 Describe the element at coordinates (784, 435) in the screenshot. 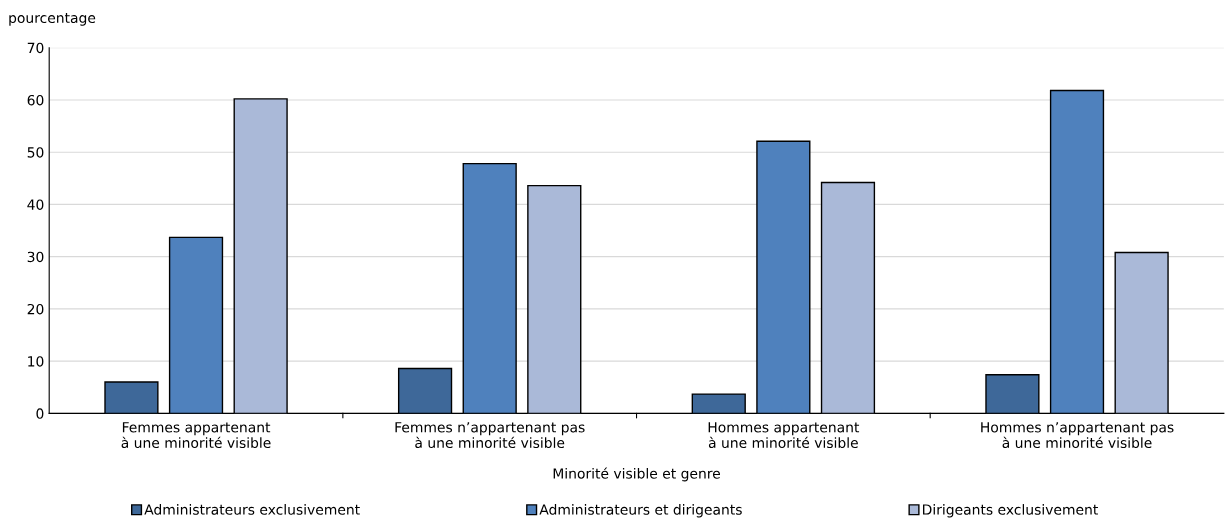

I see `x-tick-label: Hommes appartenant à une minorité visible` at that location.